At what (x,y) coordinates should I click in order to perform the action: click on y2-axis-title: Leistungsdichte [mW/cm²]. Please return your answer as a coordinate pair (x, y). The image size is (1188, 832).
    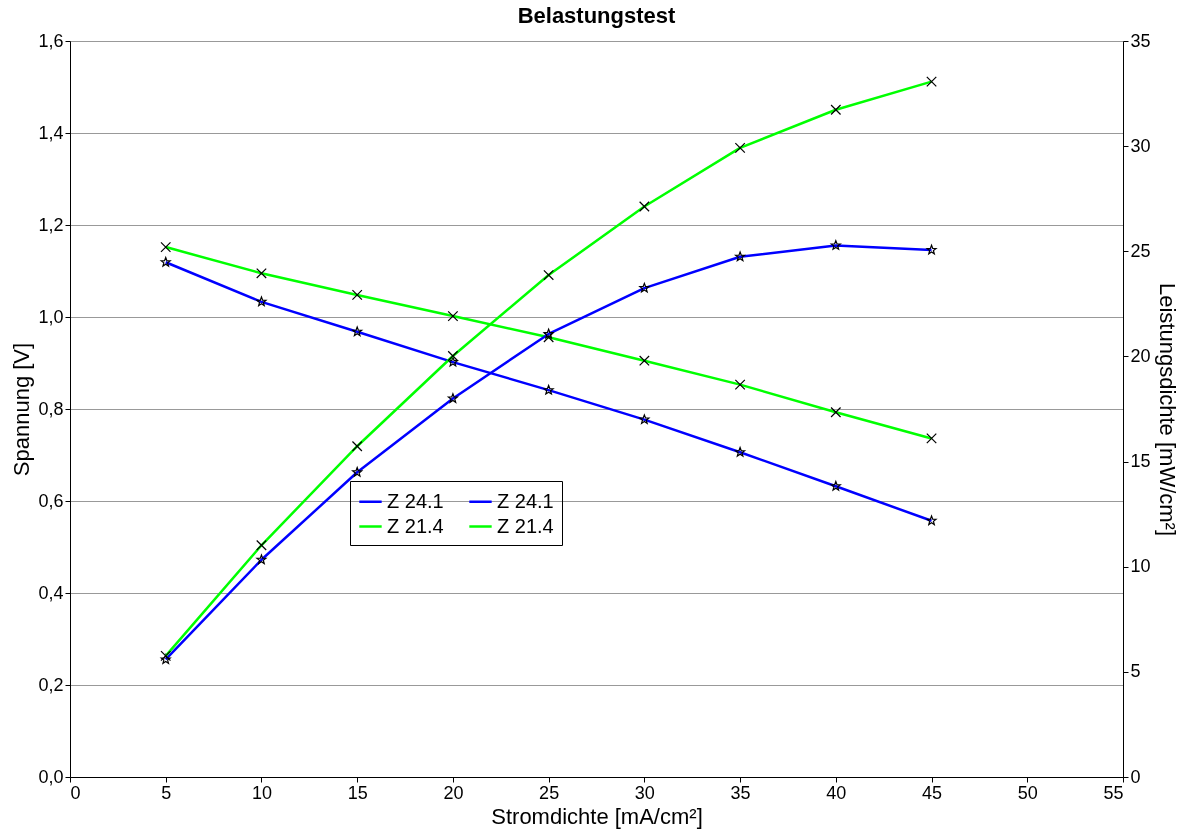
    Looking at the image, I should click on (1167, 409).